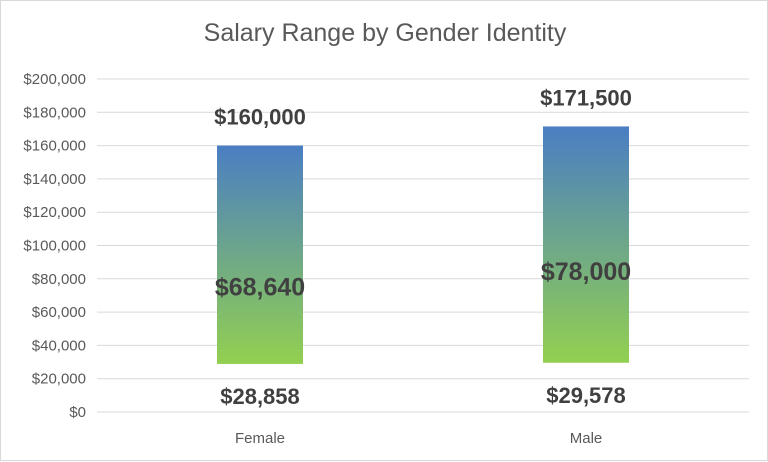  What do you see at coordinates (54, 212) in the screenshot?
I see `y-tick-label: $120,000` at bounding box center [54, 212].